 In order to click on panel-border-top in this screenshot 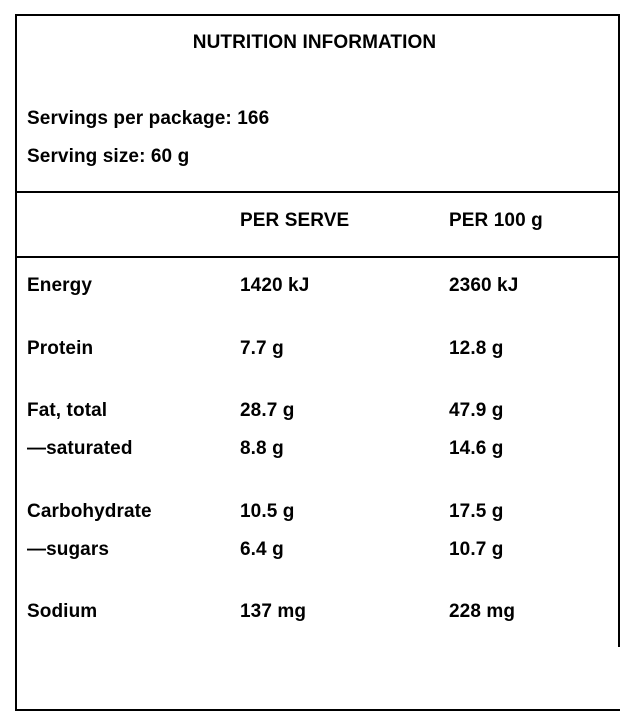, I will do `click(317, 15)`.